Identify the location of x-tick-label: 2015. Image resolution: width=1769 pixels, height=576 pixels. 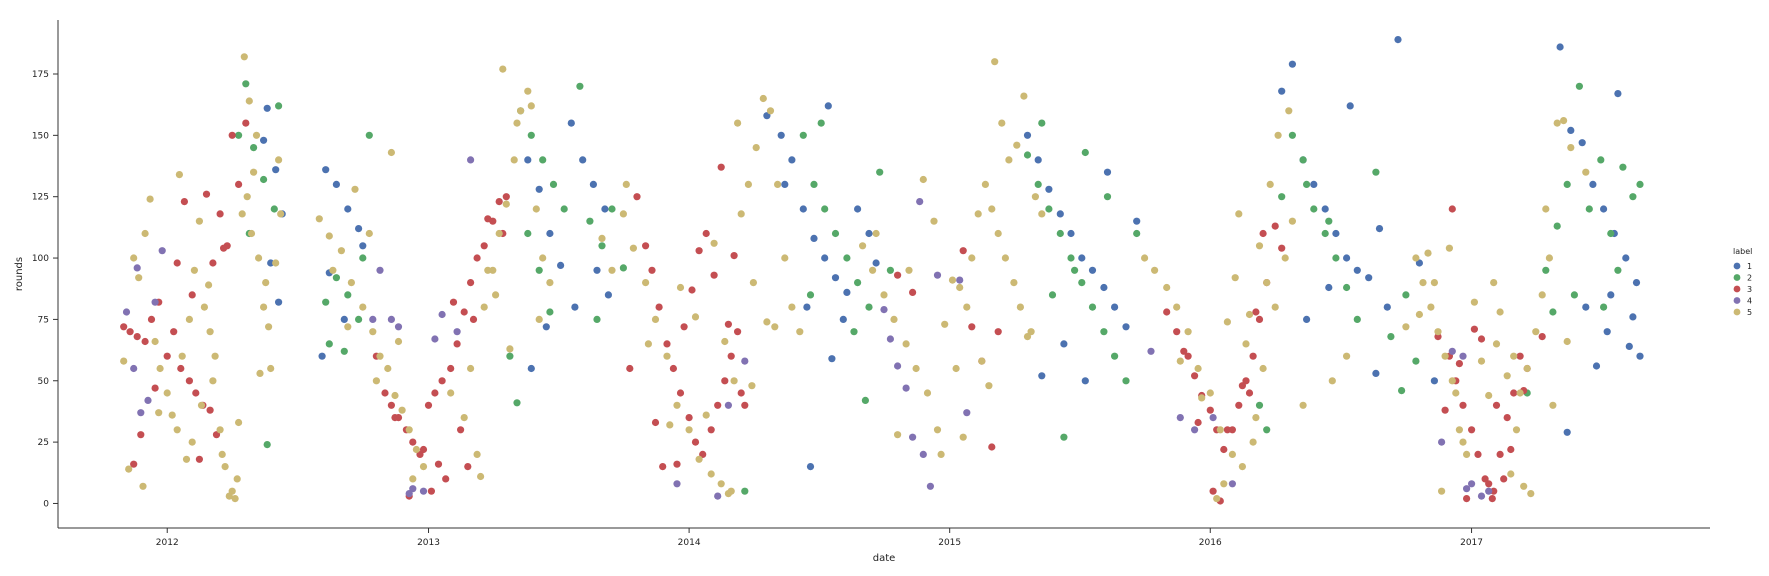
(949, 543).